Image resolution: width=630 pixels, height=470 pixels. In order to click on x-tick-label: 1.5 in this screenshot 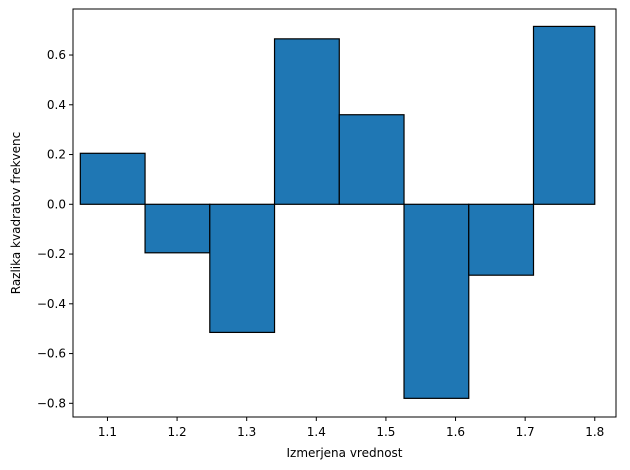, I will do `click(385, 432)`.